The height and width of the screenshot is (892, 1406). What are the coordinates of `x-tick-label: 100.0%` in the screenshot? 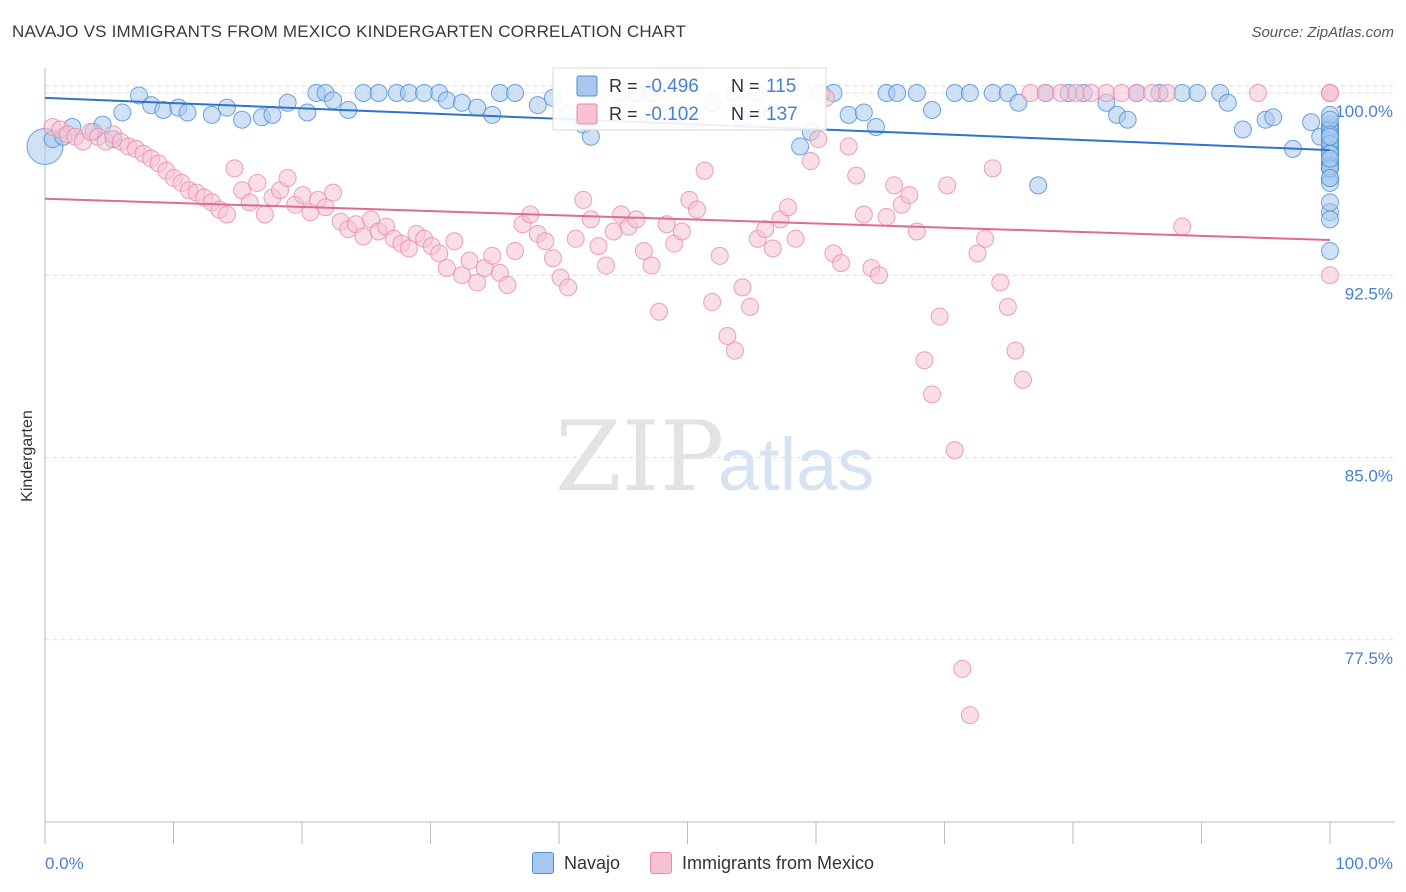 It's located at (1364, 863).